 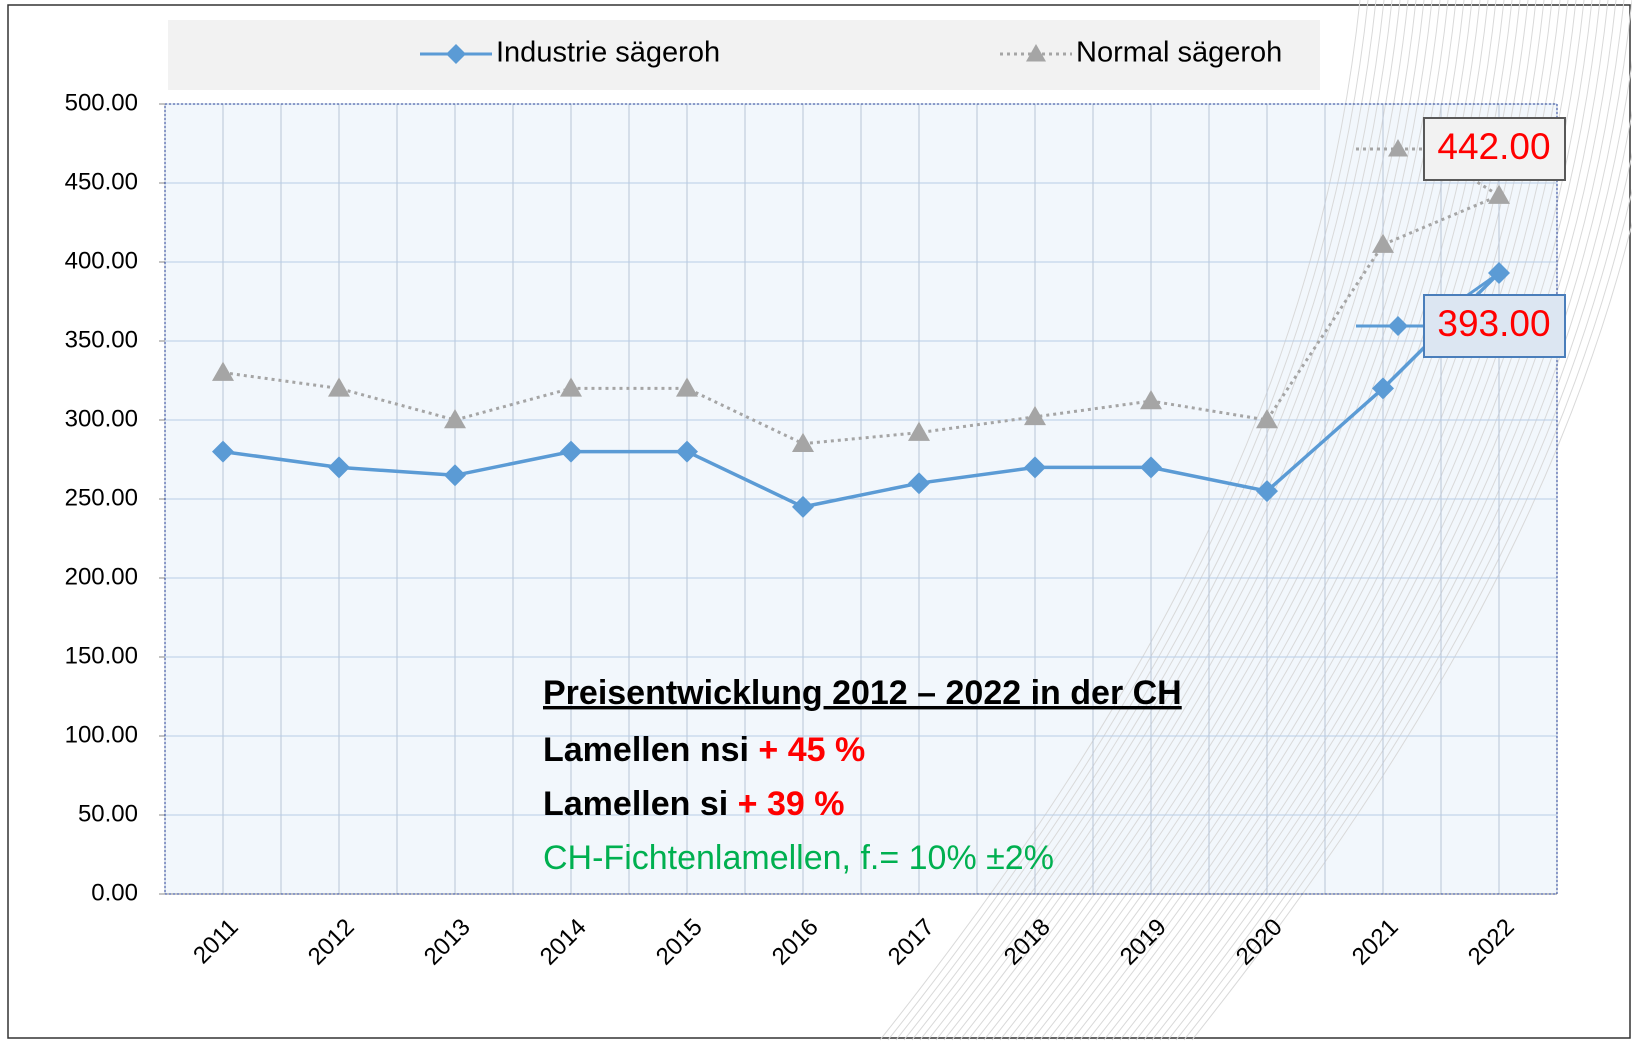 What do you see at coordinates (101, 418) in the screenshot?
I see `y-tick-label: 300.00` at bounding box center [101, 418].